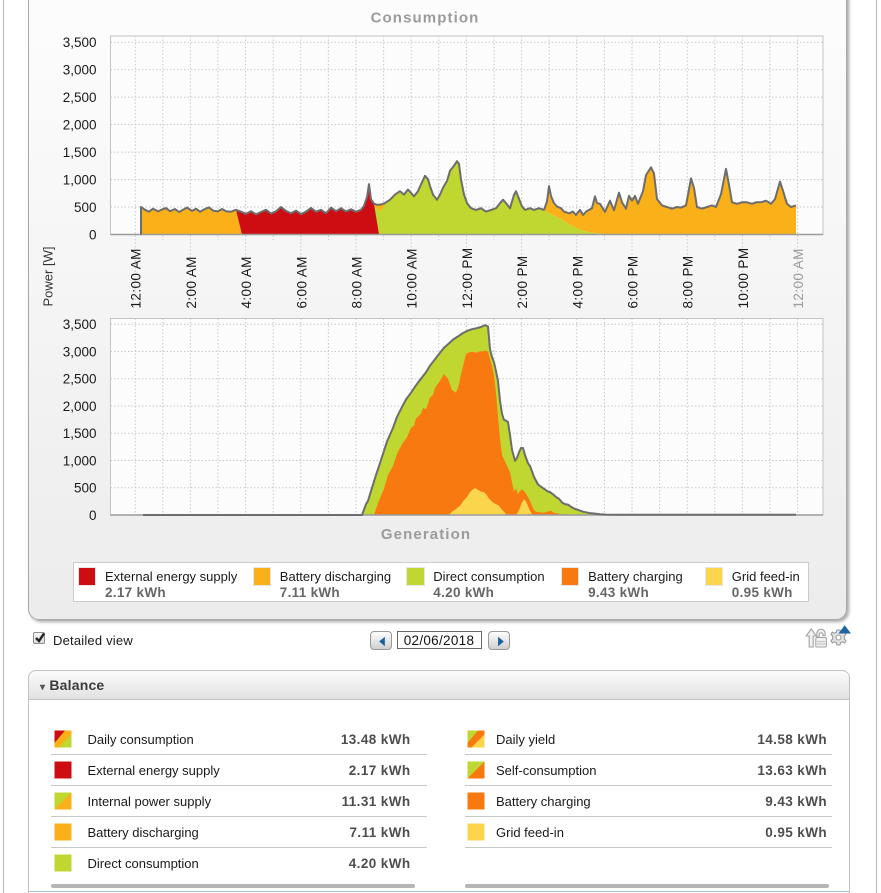  I want to click on svg-text: 12:00 PM, so click(467, 278).